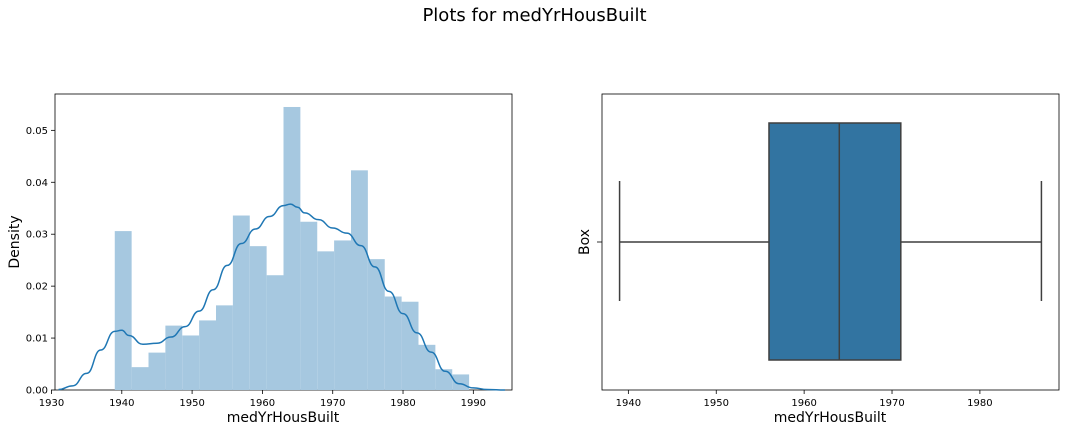  Describe the element at coordinates (37, 183) in the screenshot. I see `histogram-y-tick-label: 0.04` at that location.